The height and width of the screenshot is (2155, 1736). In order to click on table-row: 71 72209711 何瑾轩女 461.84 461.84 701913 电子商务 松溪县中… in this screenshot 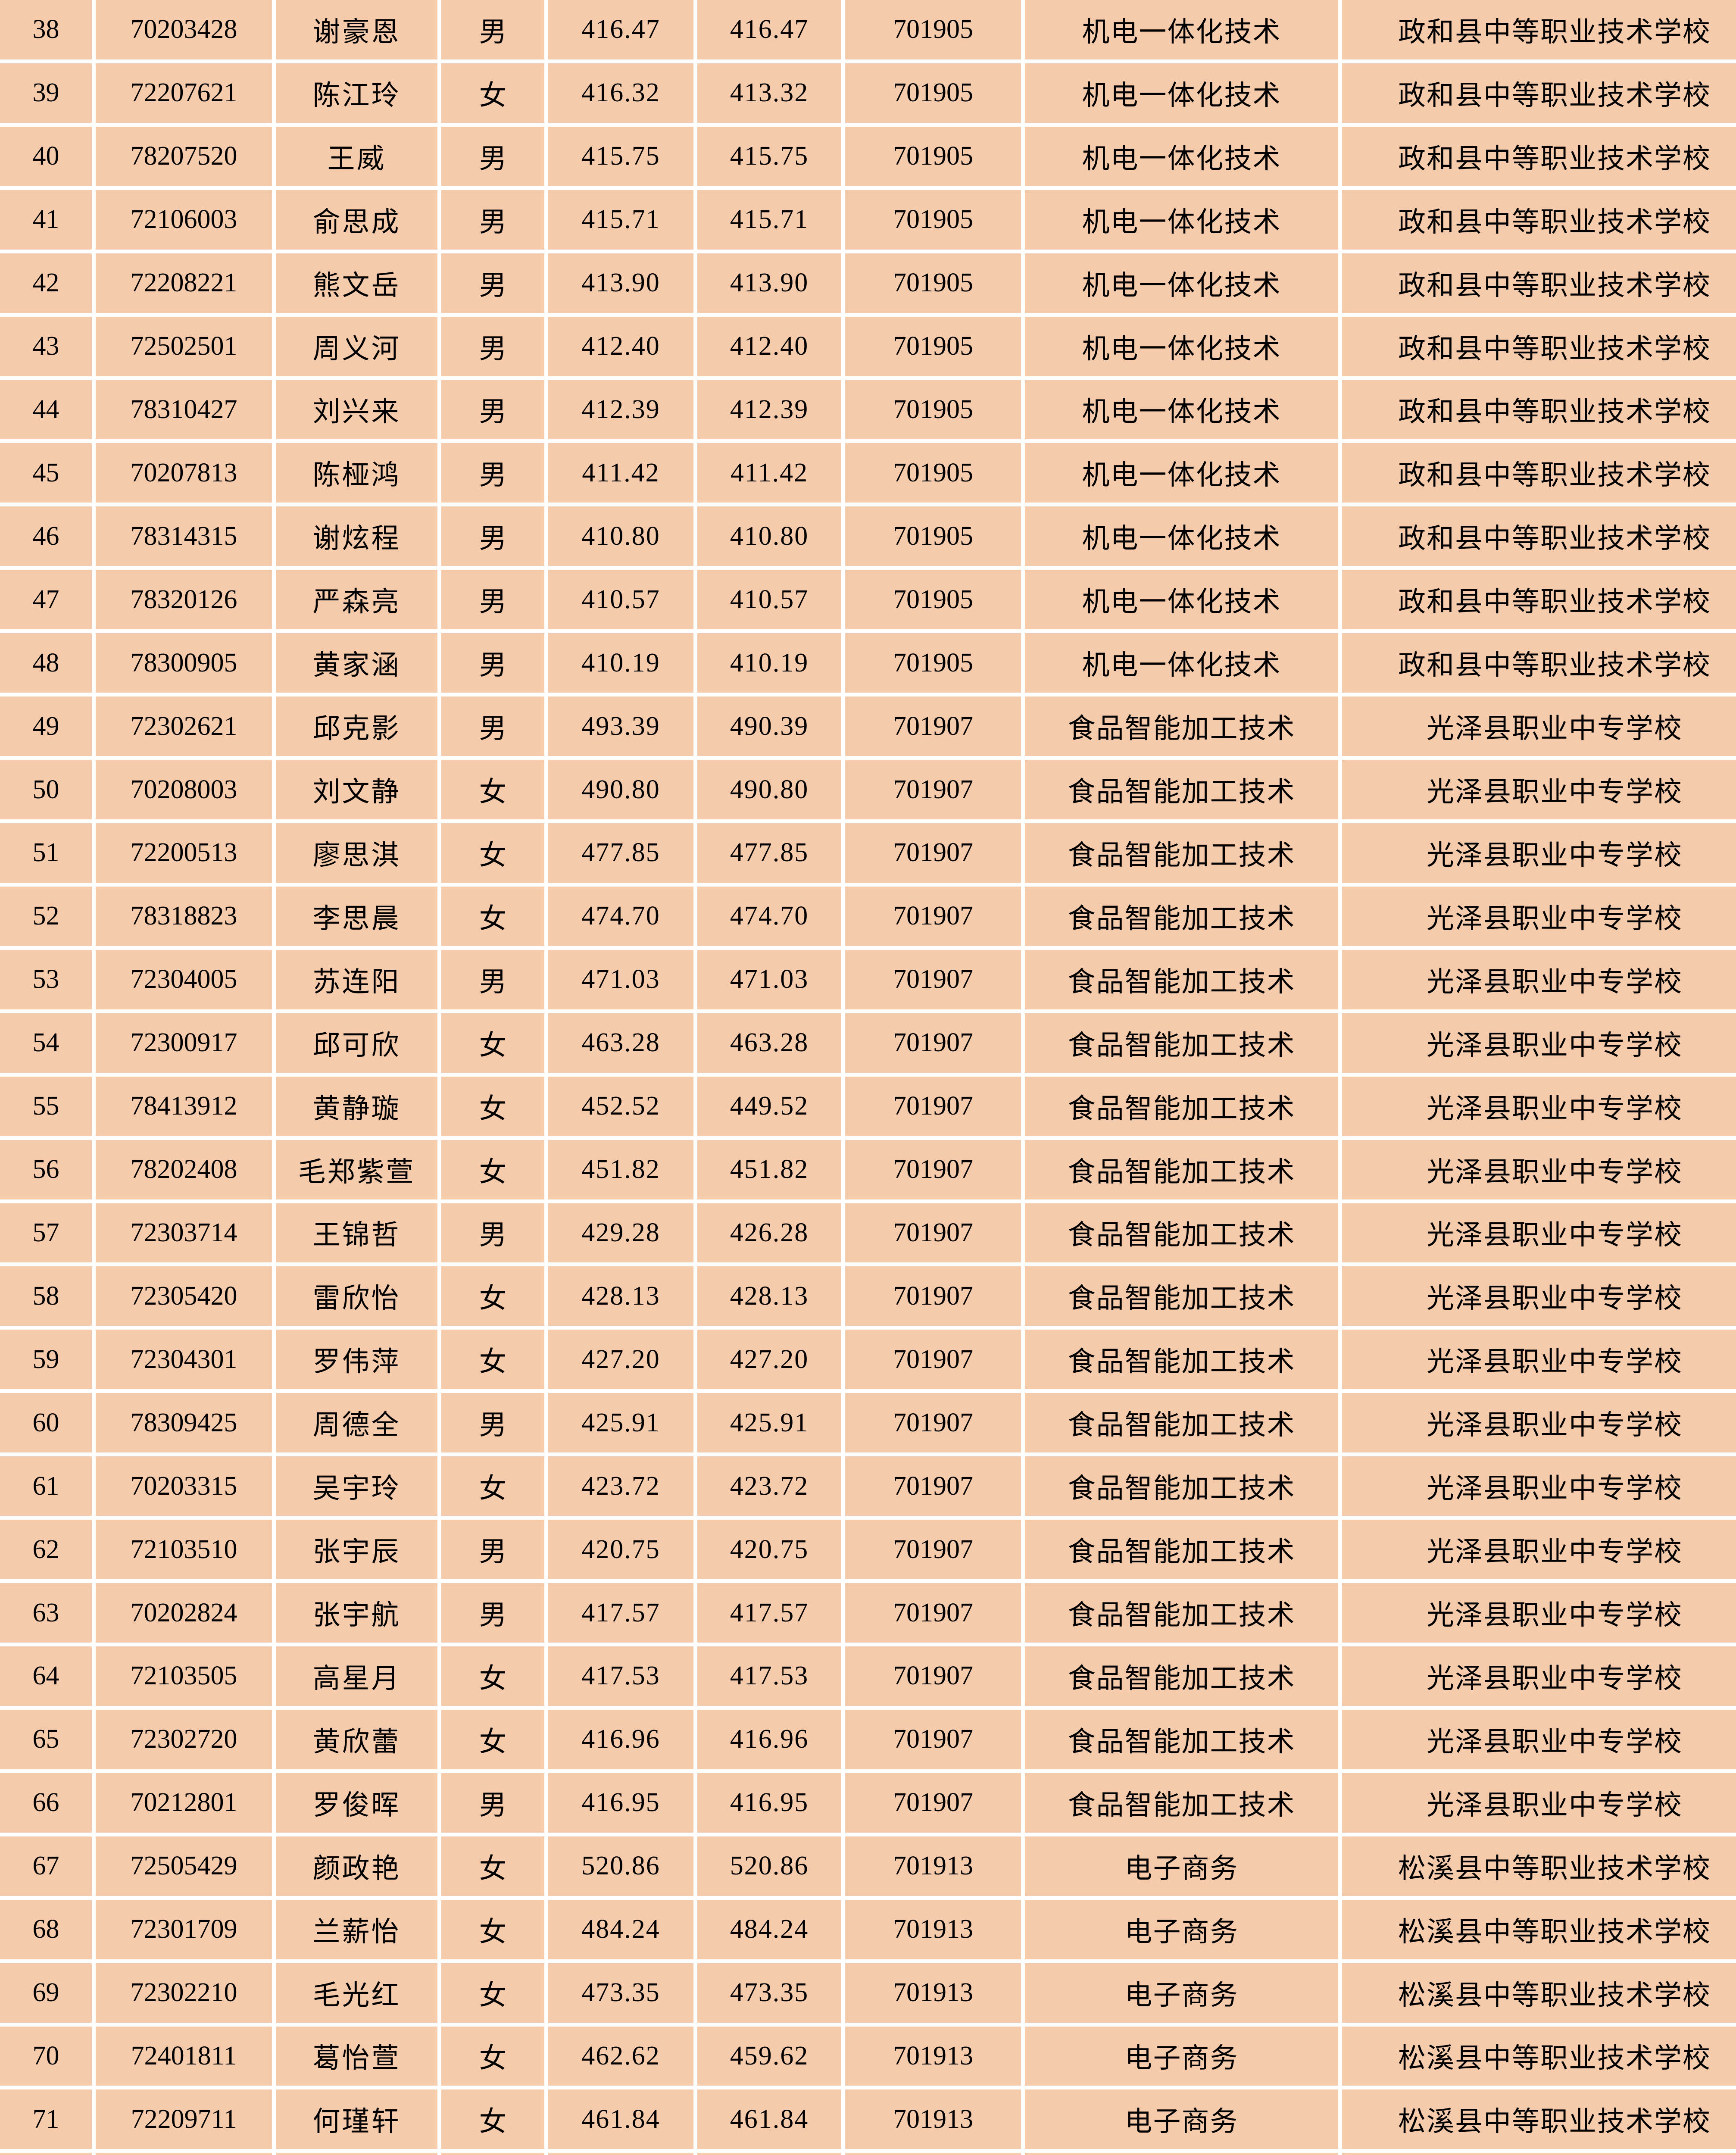, I will do `click(868, 2121)`.